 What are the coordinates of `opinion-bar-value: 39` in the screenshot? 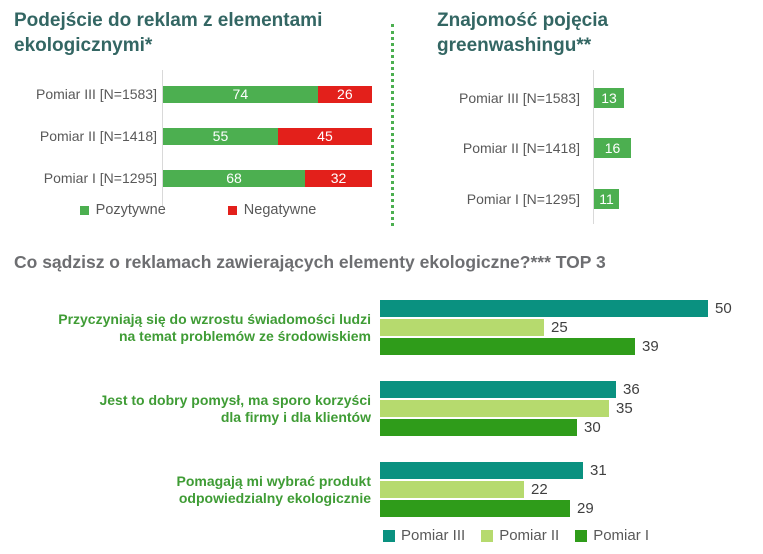 It's located at (650, 346).